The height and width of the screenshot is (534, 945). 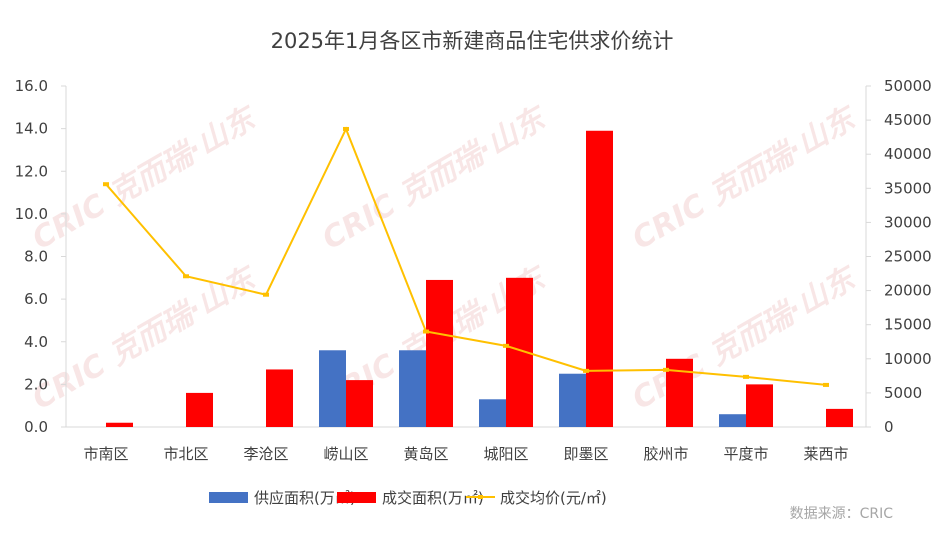 What do you see at coordinates (31, 129) in the screenshot?
I see `left-tick-label: 14.0` at bounding box center [31, 129].